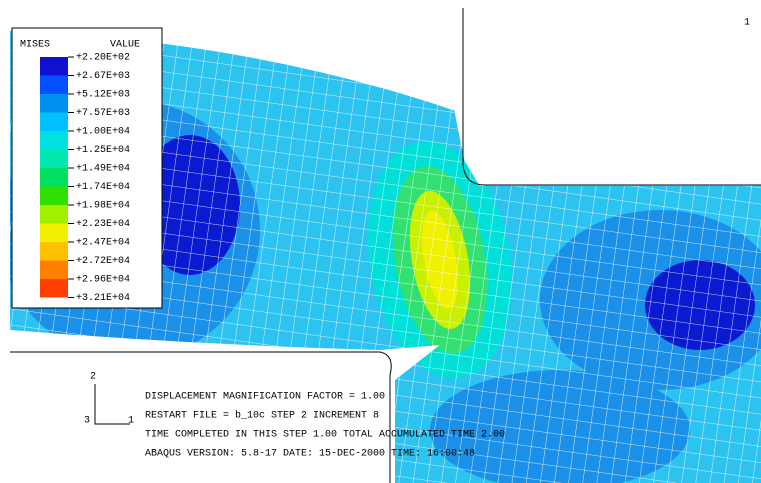  I want to click on triad-label: 1, so click(131, 421).